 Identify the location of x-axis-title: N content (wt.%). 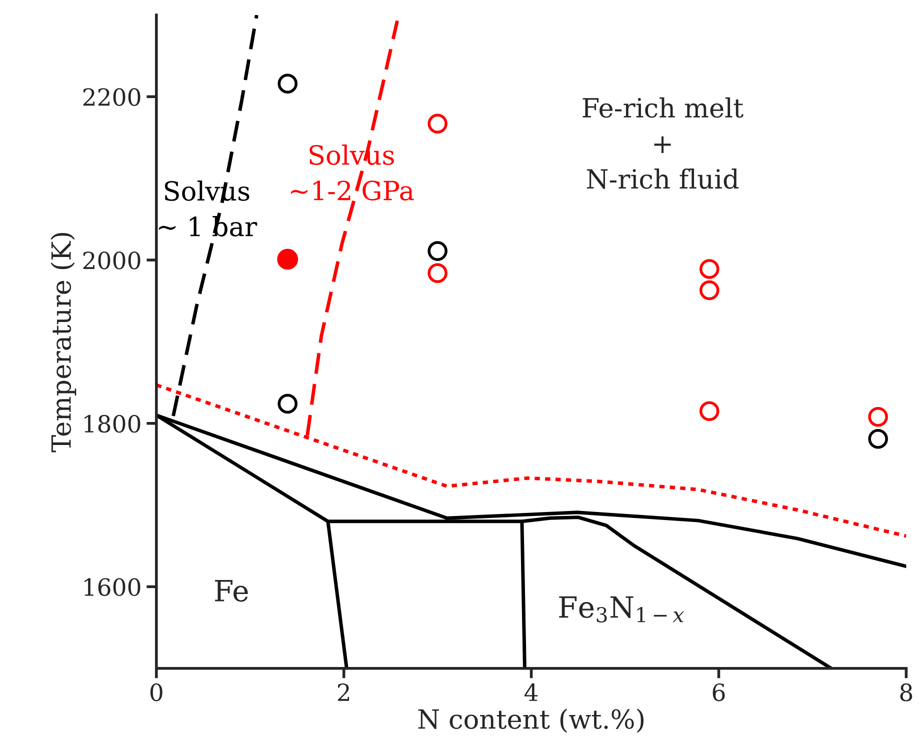
(531, 720).